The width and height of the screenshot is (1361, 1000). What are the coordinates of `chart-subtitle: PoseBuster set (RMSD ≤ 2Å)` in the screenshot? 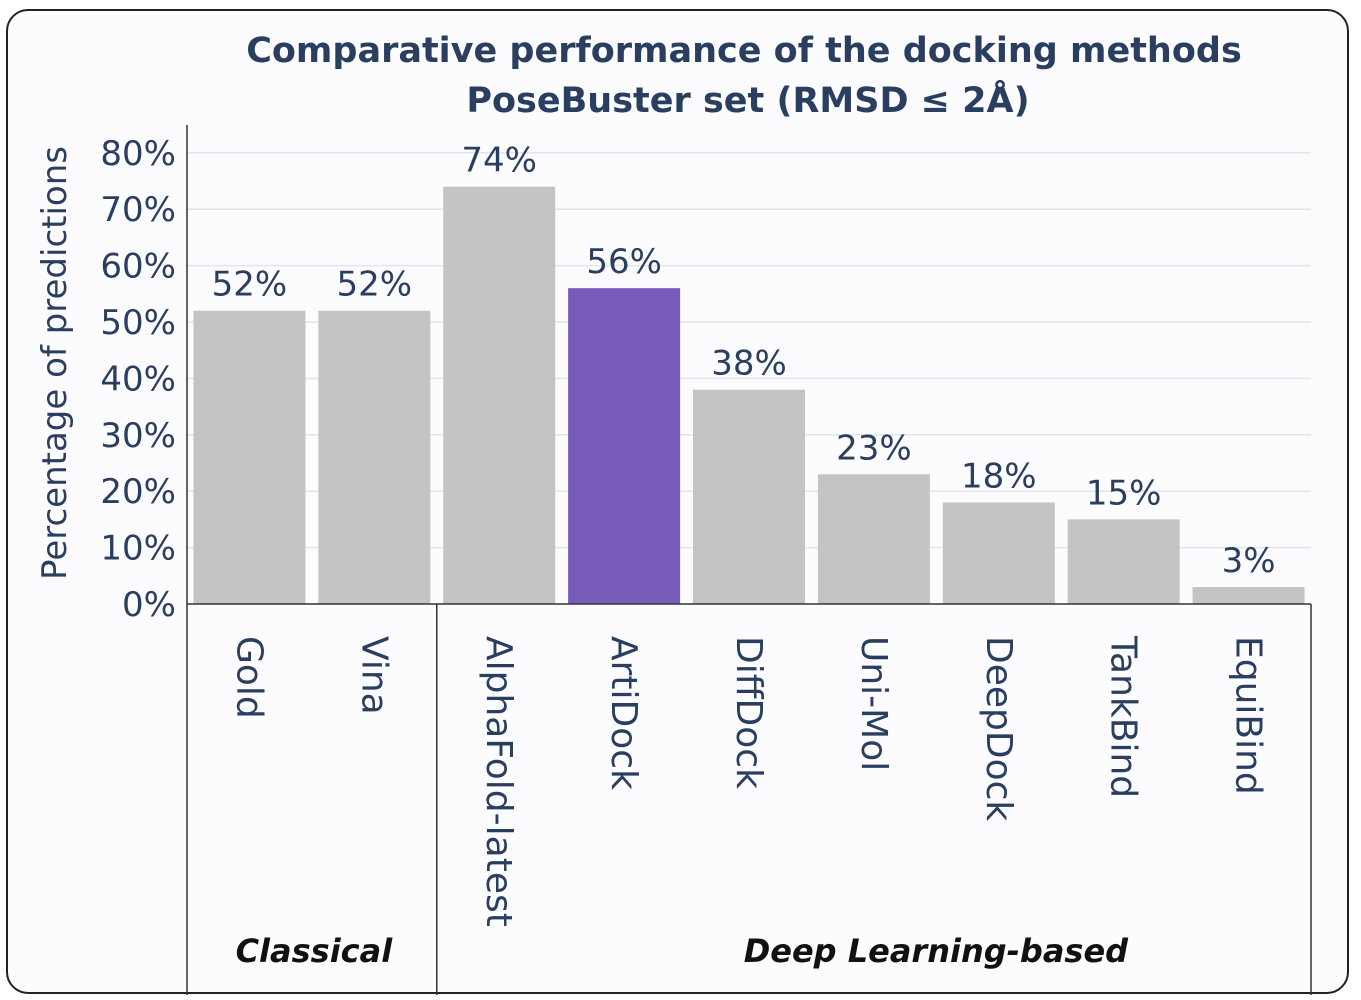 It's located at (747, 100).